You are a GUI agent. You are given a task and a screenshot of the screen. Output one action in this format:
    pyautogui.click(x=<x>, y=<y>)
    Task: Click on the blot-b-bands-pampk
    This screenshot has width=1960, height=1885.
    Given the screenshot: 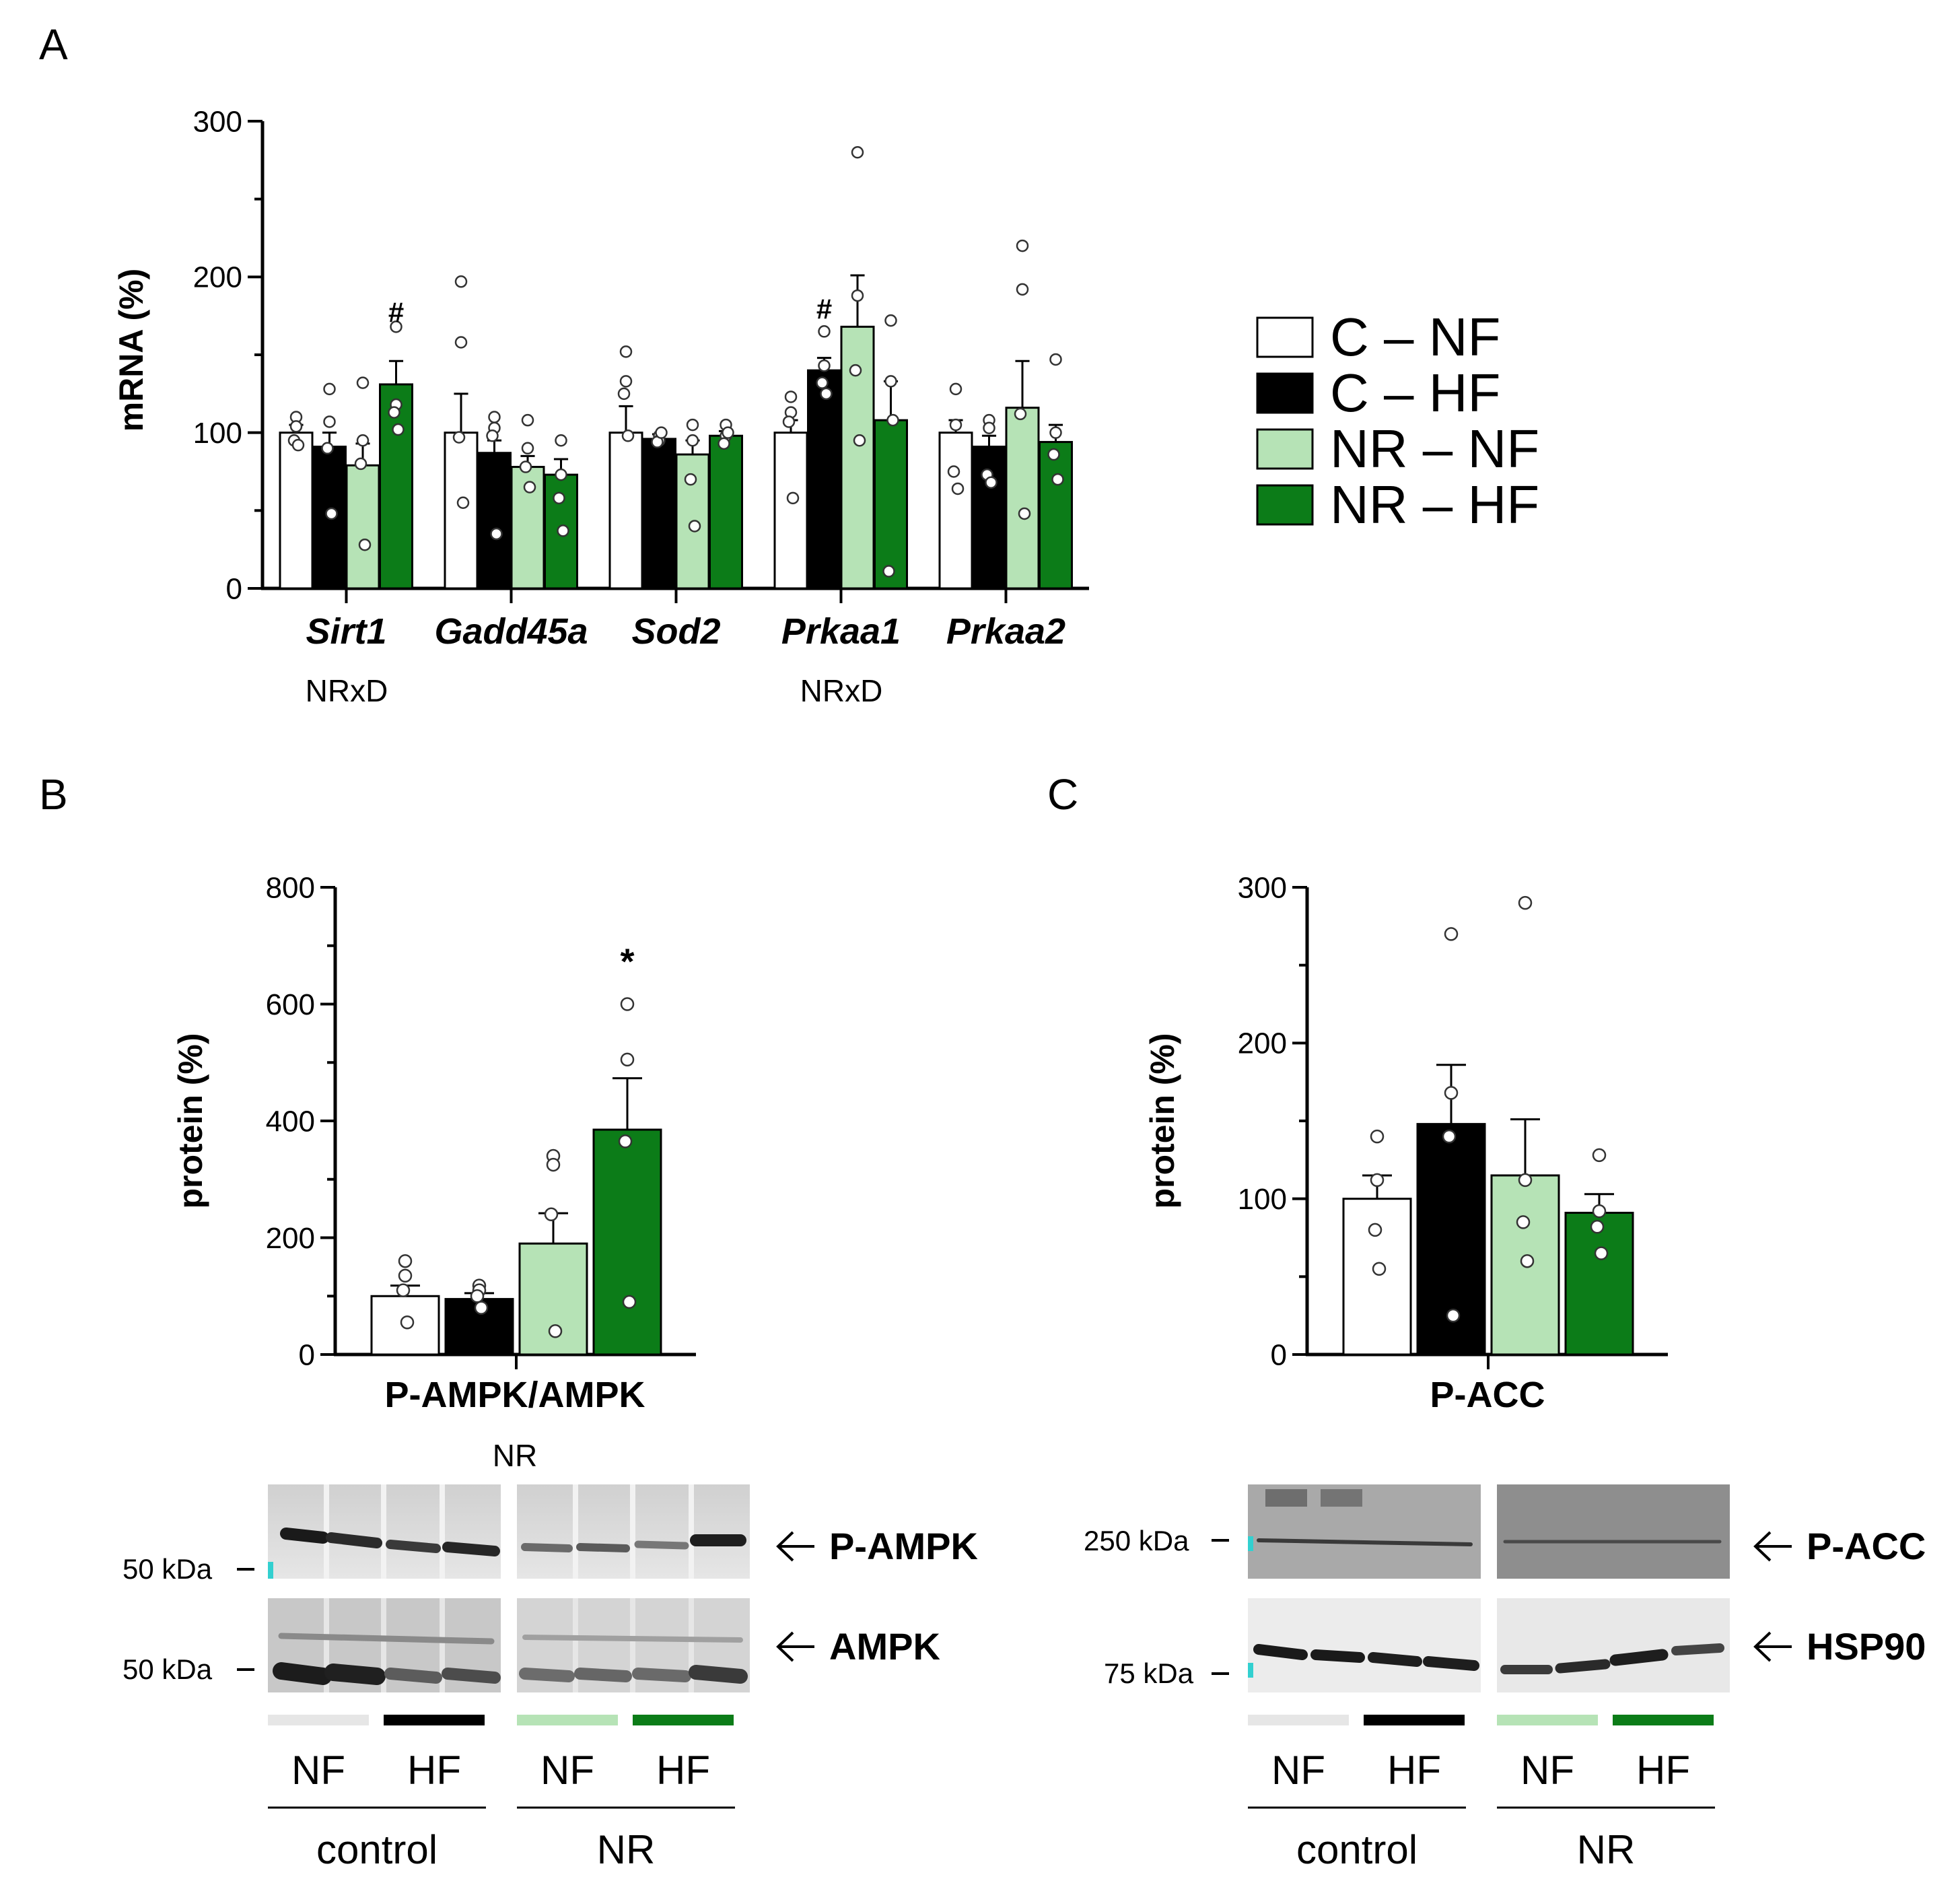 What is the action you would take?
    pyautogui.click(x=513, y=1542)
    